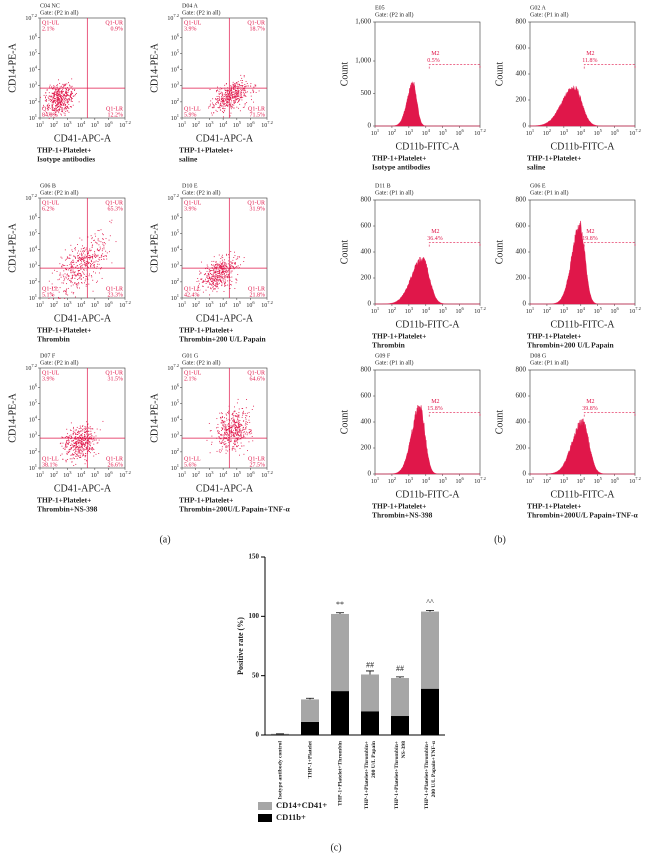  What do you see at coordinates (363, 22) in the screenshot?
I see `y-tick-label: 1,600` at bounding box center [363, 22].